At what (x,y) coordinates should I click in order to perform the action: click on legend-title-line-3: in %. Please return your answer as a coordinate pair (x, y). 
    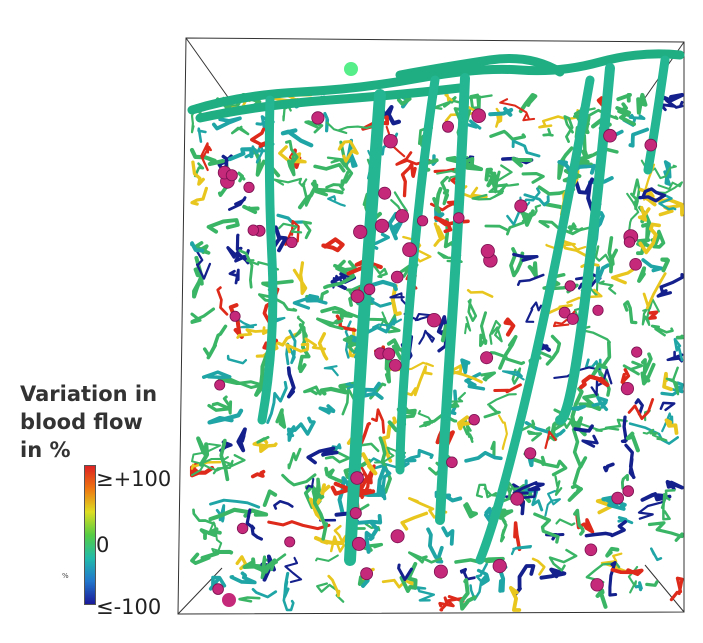
    Looking at the image, I should click on (45, 450).